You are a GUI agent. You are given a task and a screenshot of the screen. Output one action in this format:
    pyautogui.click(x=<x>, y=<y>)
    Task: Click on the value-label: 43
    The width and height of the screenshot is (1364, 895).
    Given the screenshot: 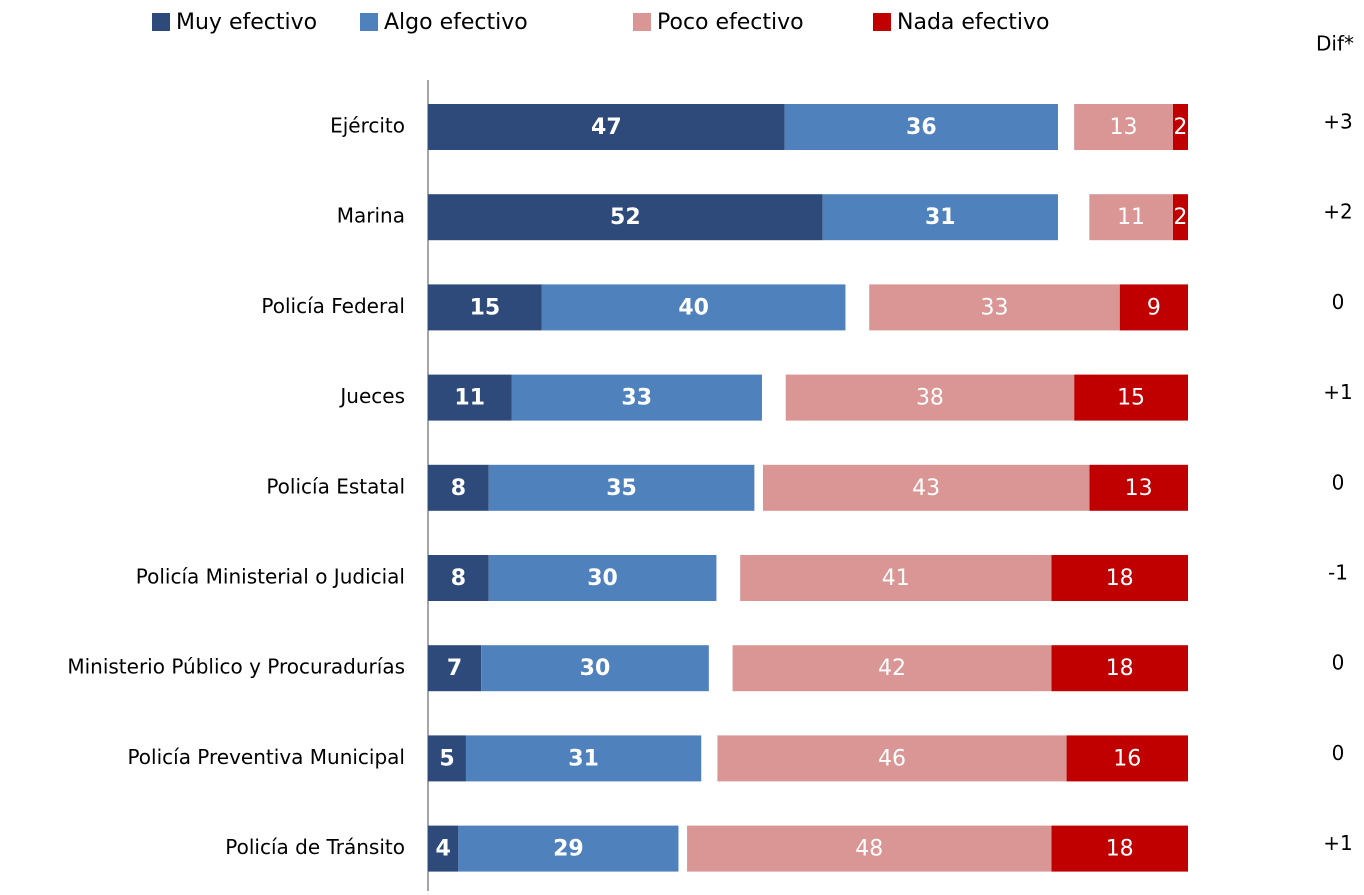 What is the action you would take?
    pyautogui.click(x=926, y=488)
    